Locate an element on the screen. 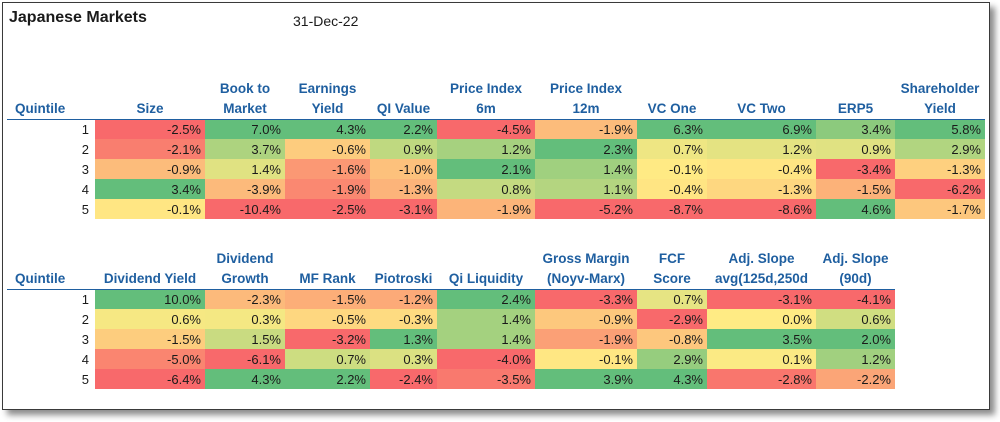 Image resolution: width=1000 pixels, height=422 pixels. value-cell: 1.3% is located at coordinates (403, 339).